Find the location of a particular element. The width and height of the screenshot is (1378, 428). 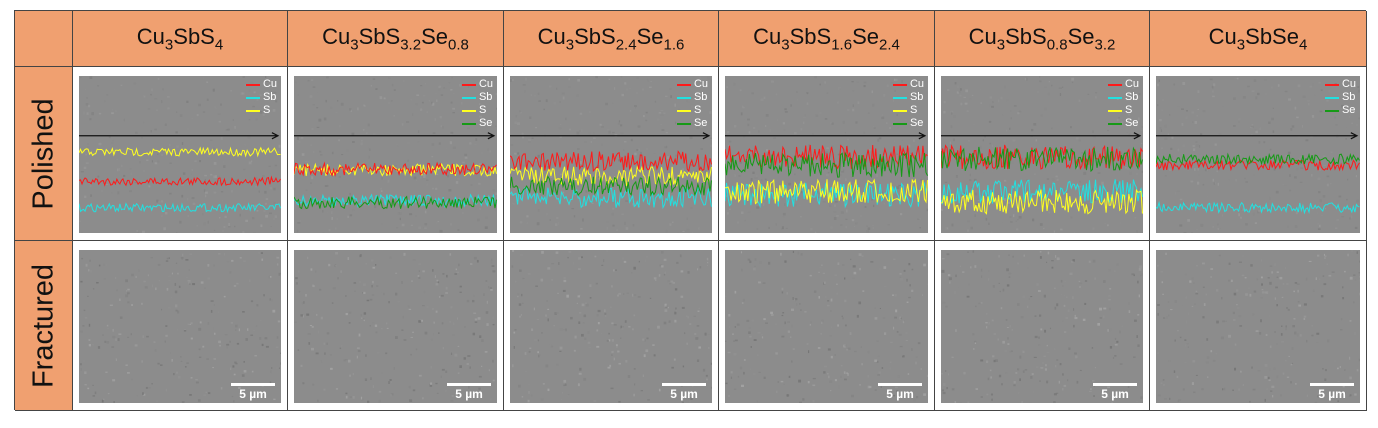

column-header: Cu3SbS0.8Se3.2 is located at coordinates (1042, 39).